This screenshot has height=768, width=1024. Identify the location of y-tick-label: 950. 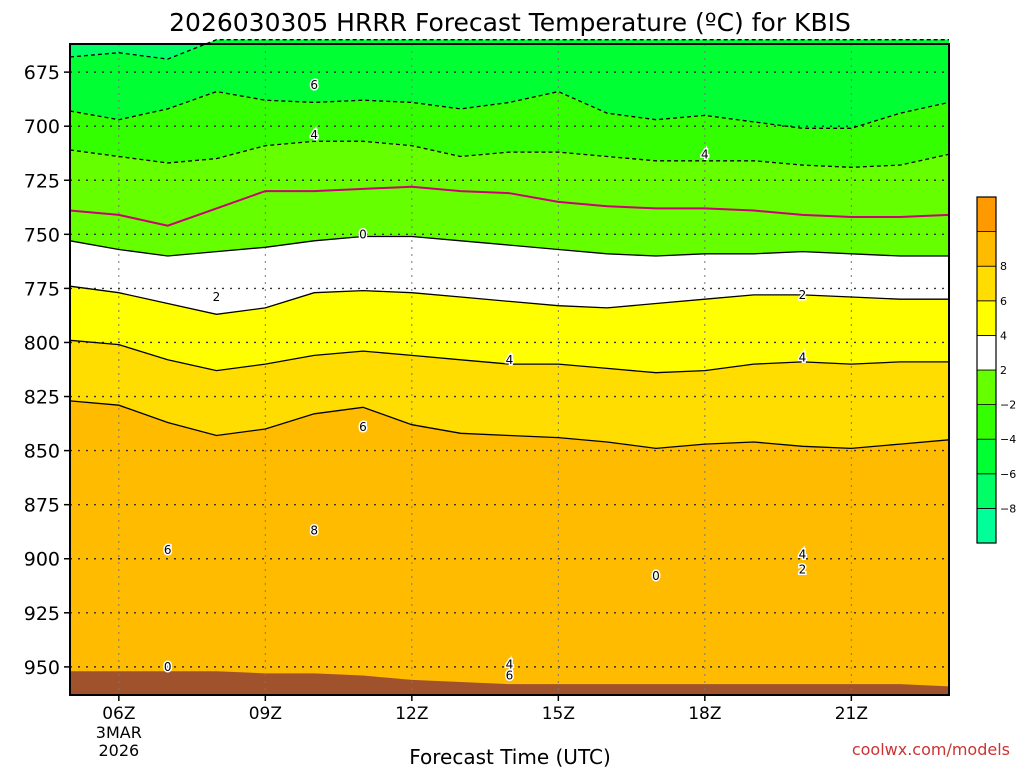
(42, 668).